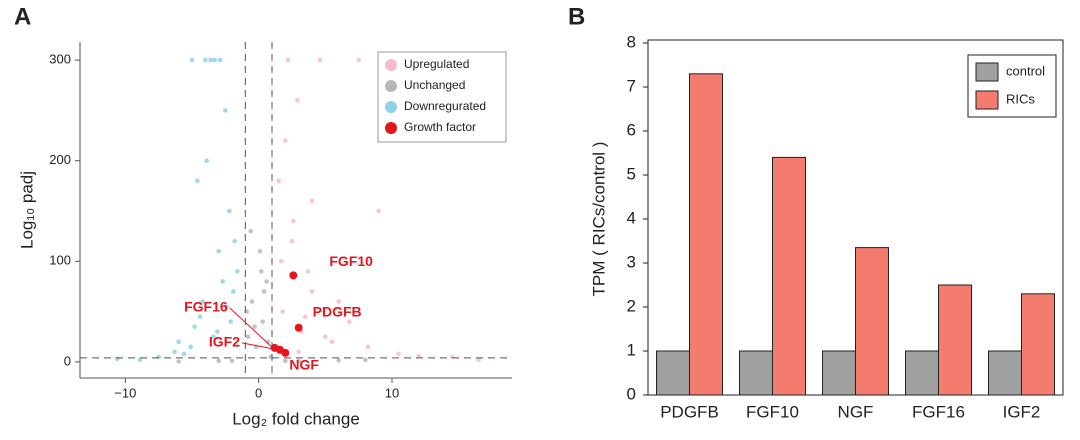  What do you see at coordinates (442, 97) in the screenshot?
I see `legend-box` at bounding box center [442, 97].